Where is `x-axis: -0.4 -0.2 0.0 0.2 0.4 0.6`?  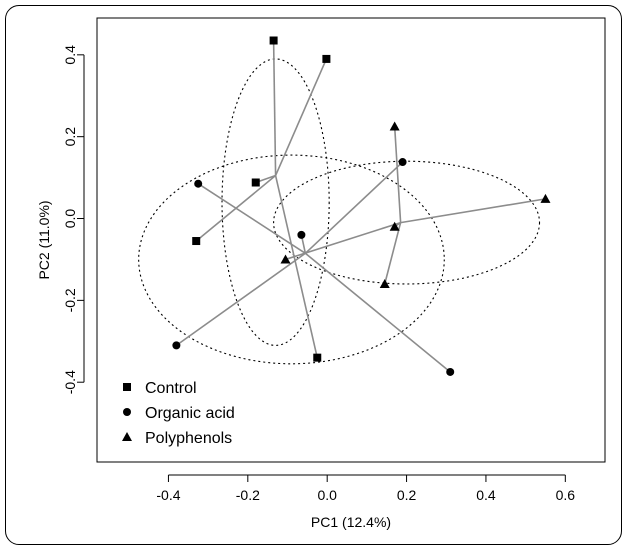 x-axis: -0.4 -0.2 0.0 0.2 0.4 0.6 is located at coordinates (366, 488).